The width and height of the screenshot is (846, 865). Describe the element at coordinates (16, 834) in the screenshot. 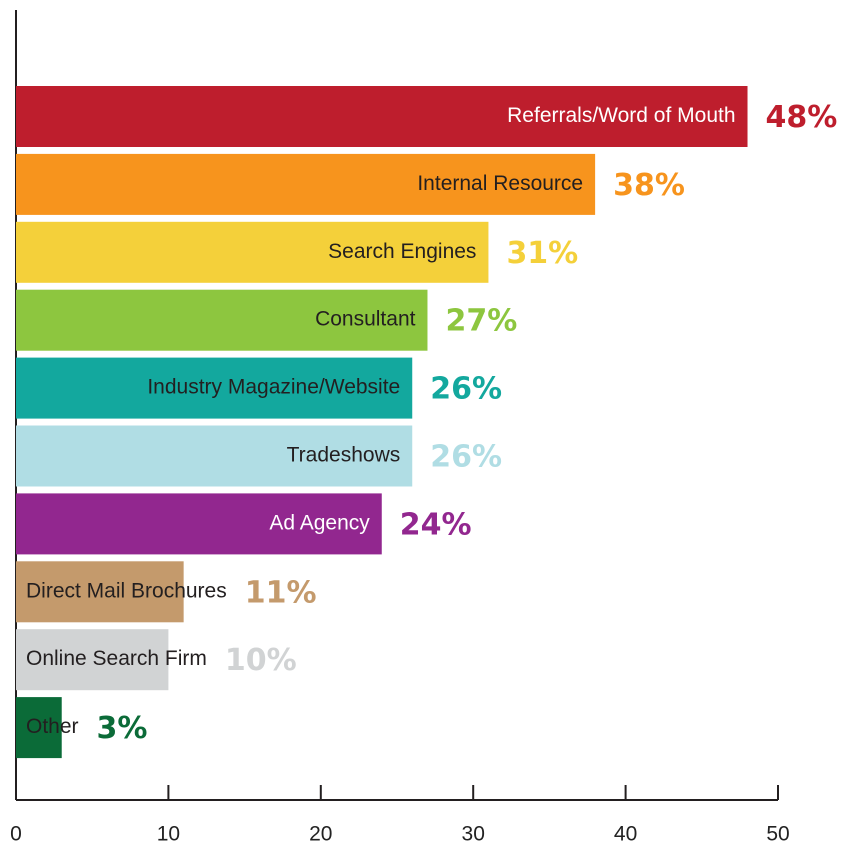

I see `x-tick-label: 0` at that location.